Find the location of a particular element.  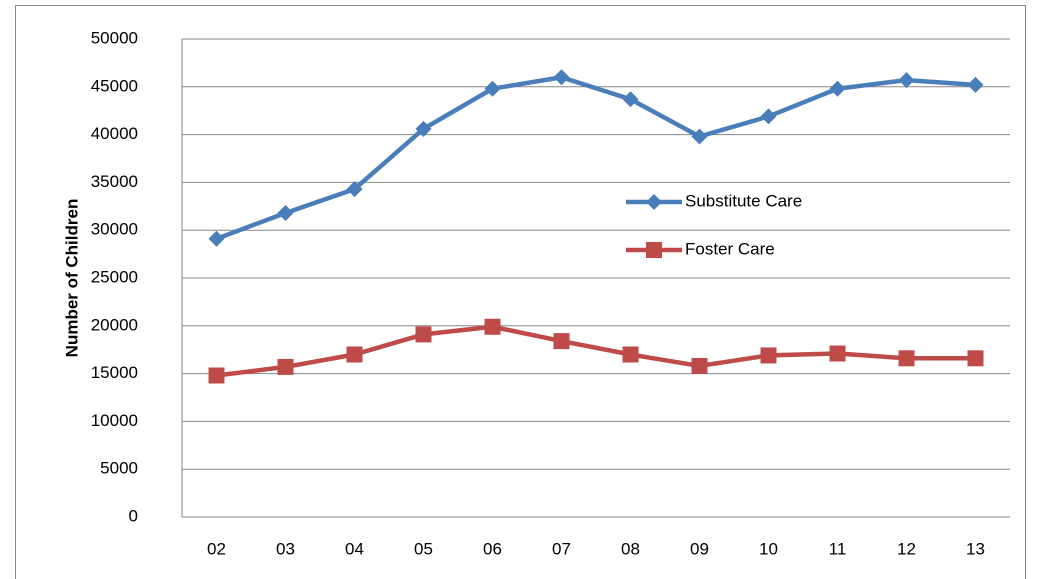

legend-label: Foster Care is located at coordinates (730, 248).